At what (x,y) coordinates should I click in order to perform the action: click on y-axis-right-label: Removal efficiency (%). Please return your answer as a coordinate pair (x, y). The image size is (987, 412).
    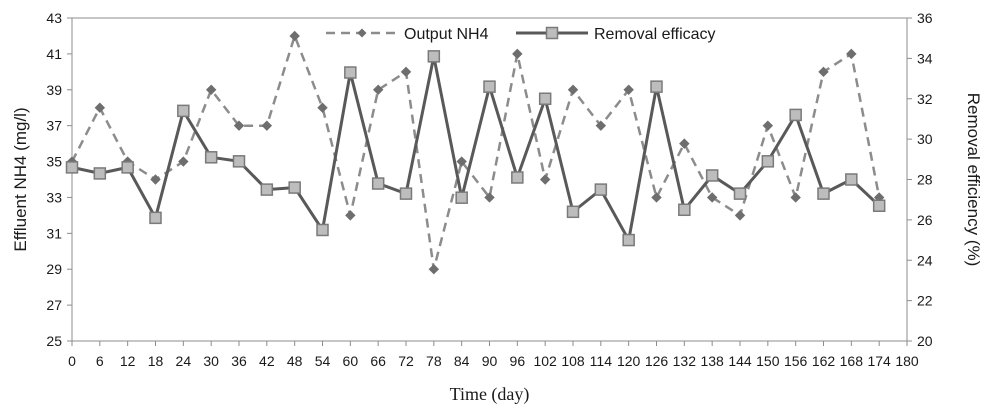
    Looking at the image, I should click on (973, 180).